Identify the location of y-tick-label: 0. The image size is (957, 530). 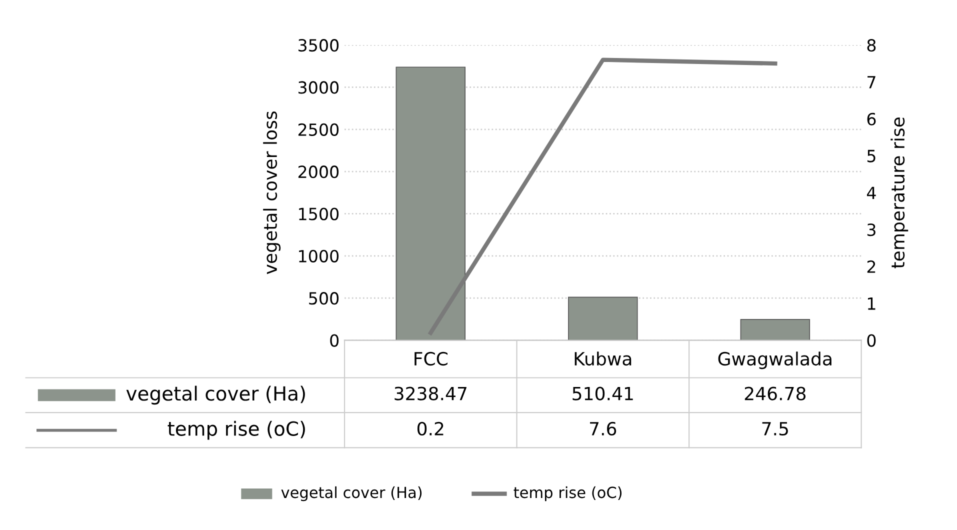
(334, 340).